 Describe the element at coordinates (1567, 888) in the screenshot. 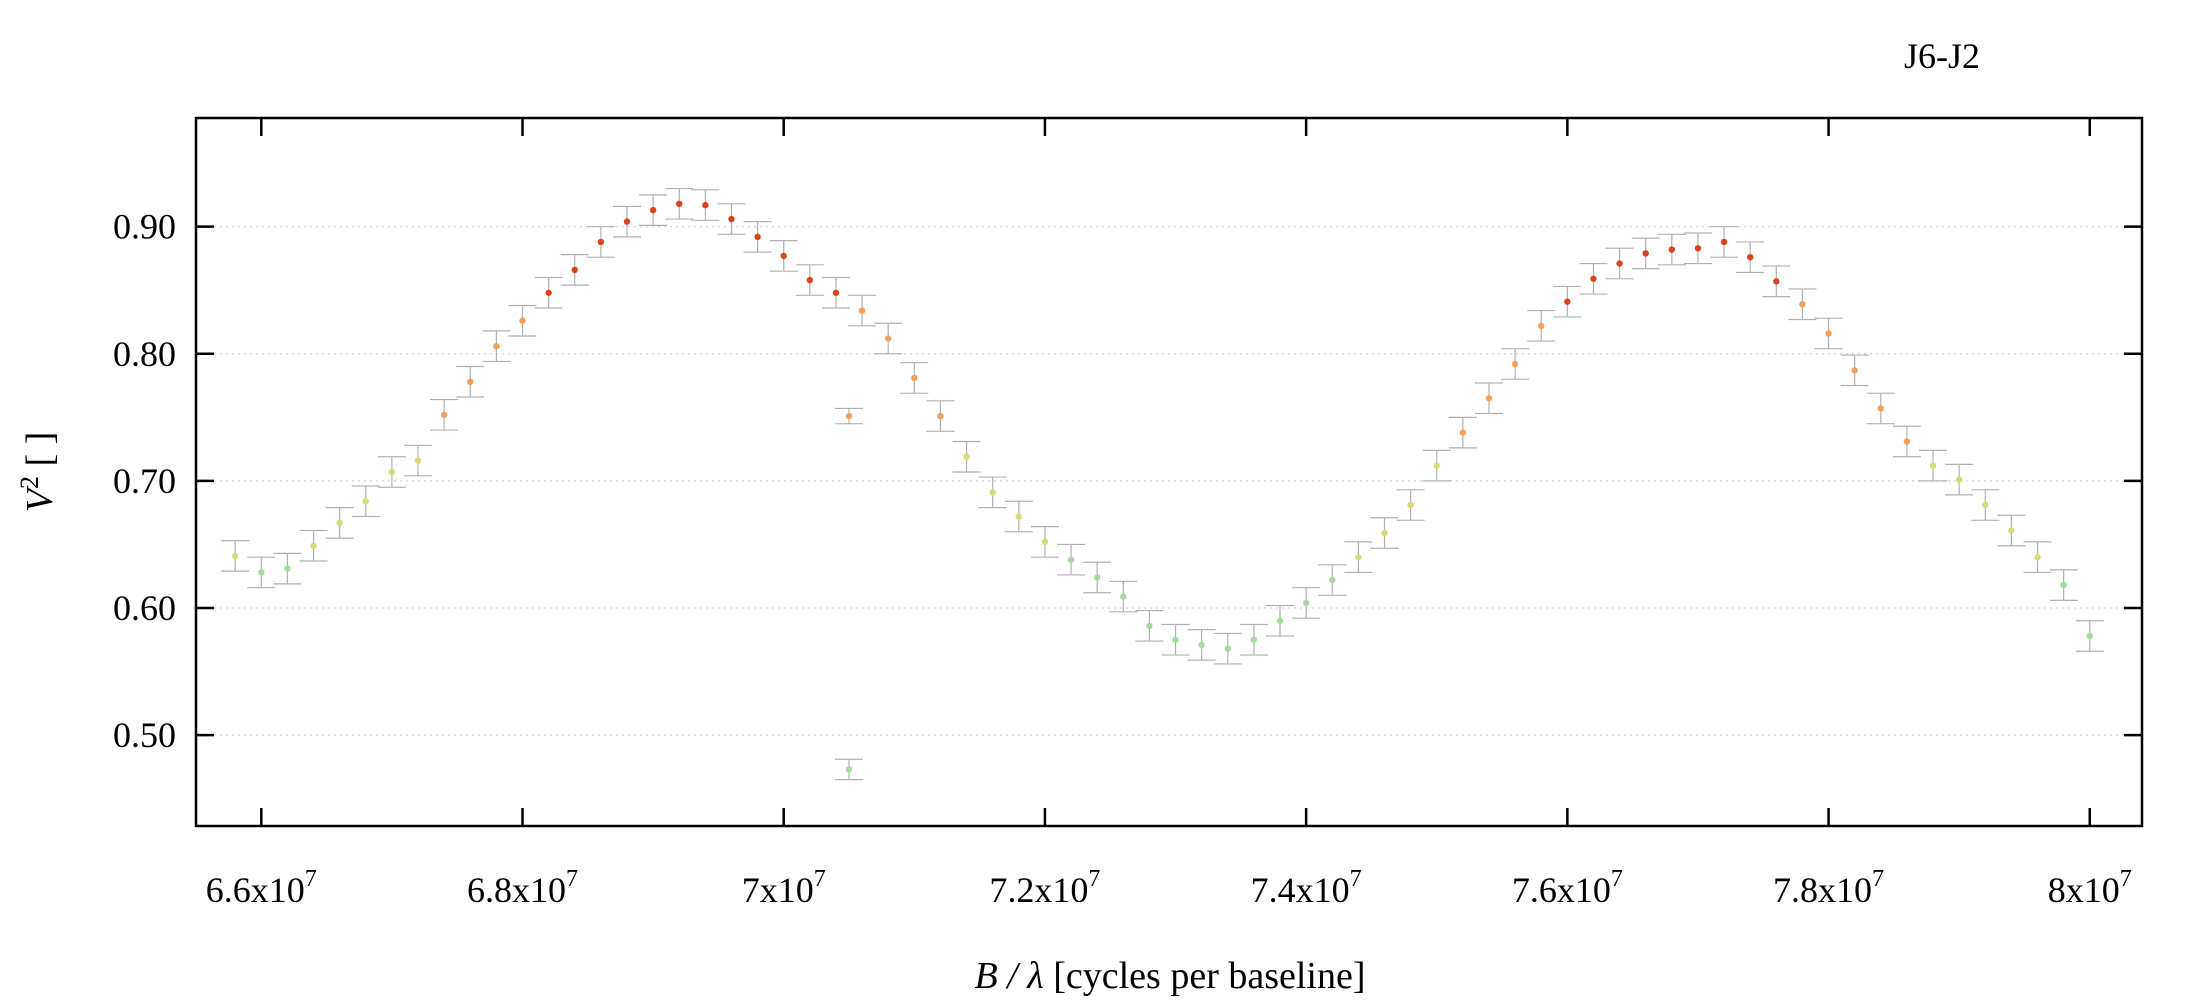

I see `x-tick-label: 7.6x10⁷` at that location.